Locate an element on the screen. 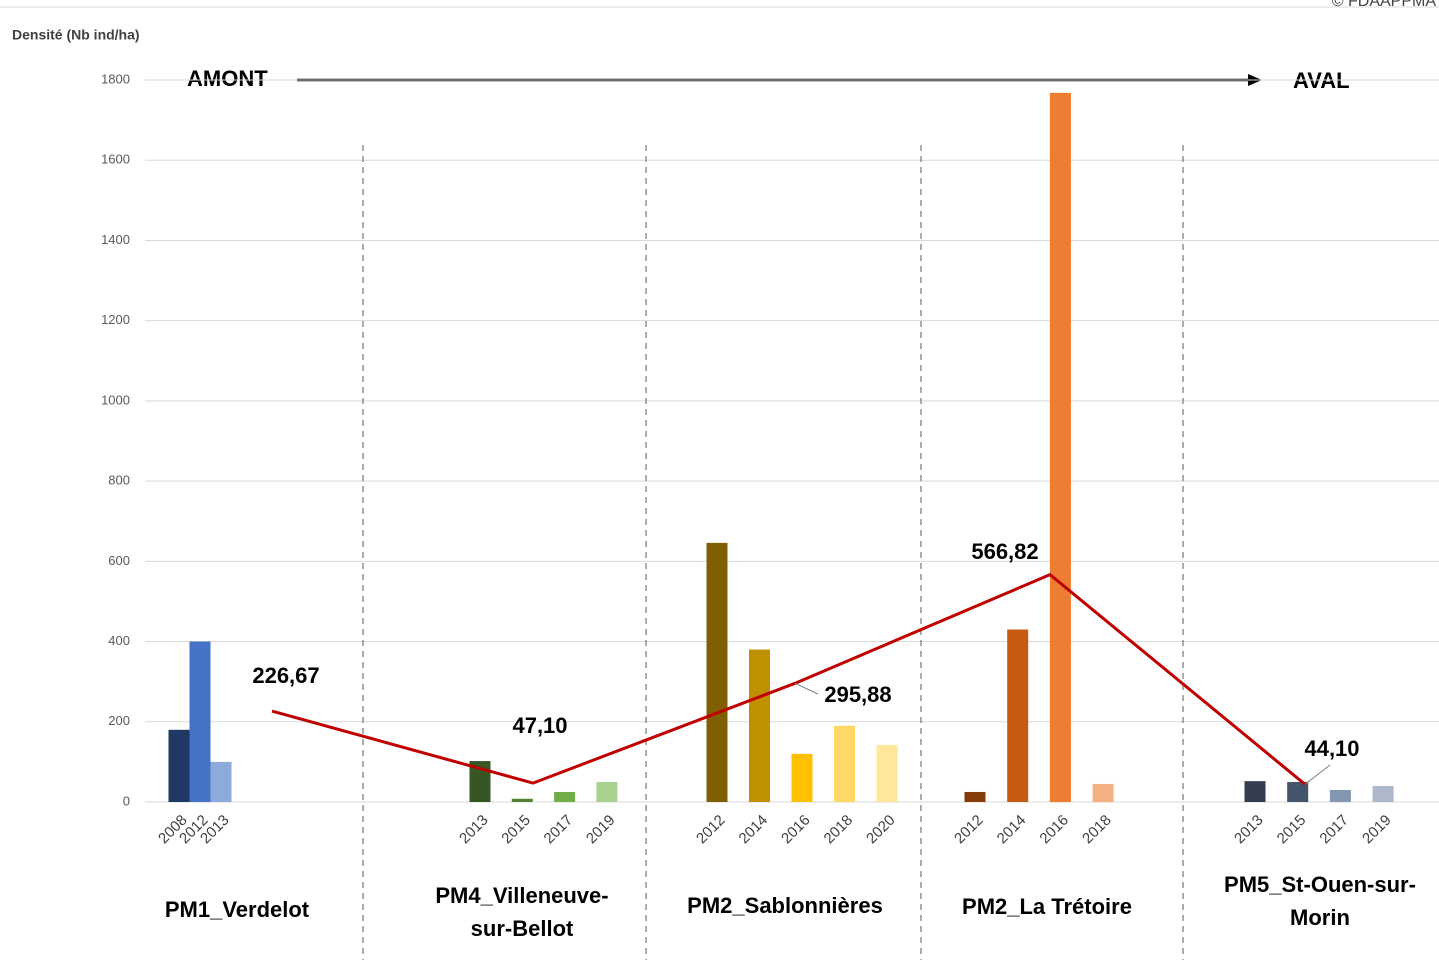 The image size is (1439, 960). y-tick-label: 800 is located at coordinates (119, 480).